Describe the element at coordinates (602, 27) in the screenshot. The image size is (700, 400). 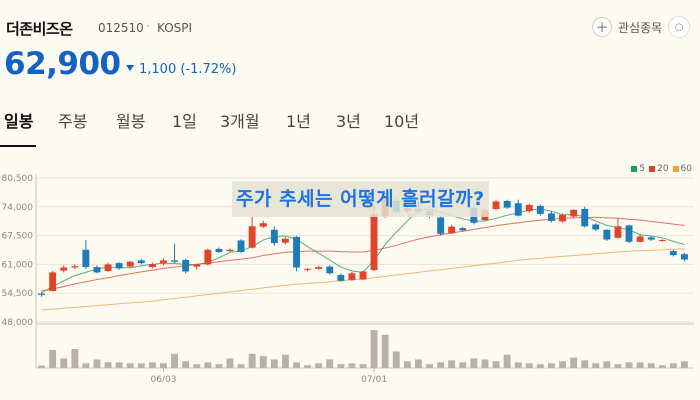
I see `plus-icon: +` at that location.